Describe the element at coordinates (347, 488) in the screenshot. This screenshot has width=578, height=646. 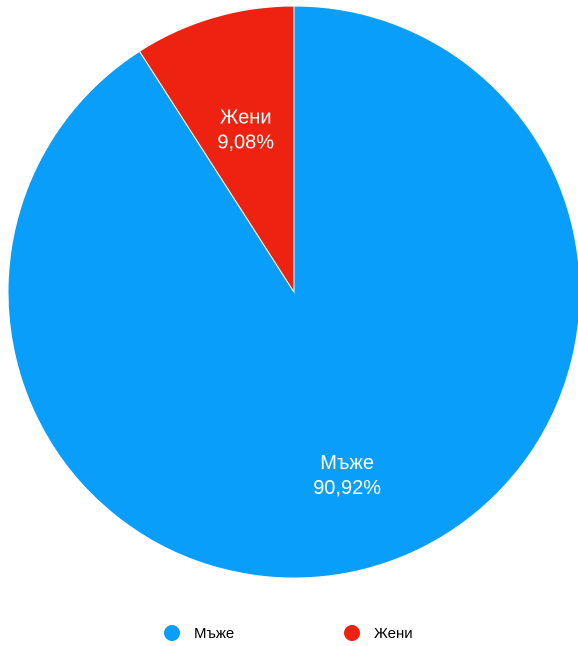
I see `slice-label-value: 90,92%` at that location.